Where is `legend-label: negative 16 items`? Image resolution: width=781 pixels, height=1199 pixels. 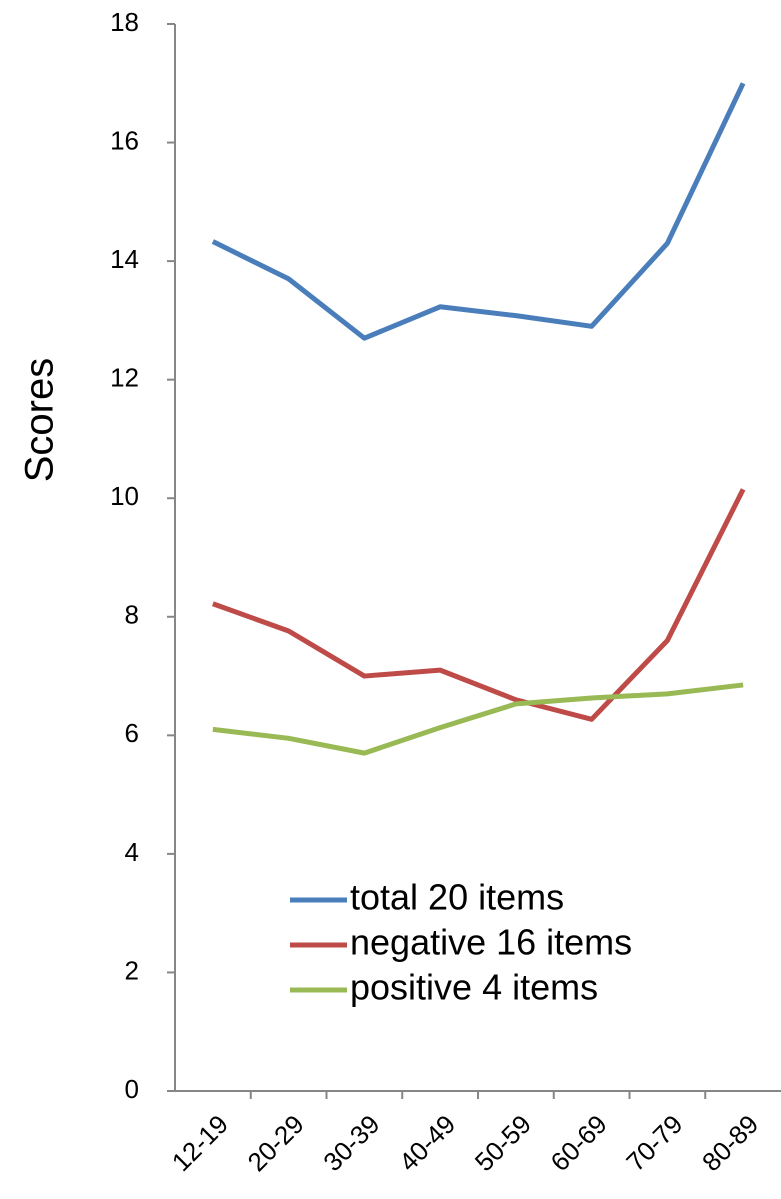
legend-label: negative 16 items is located at coordinates (491, 942).